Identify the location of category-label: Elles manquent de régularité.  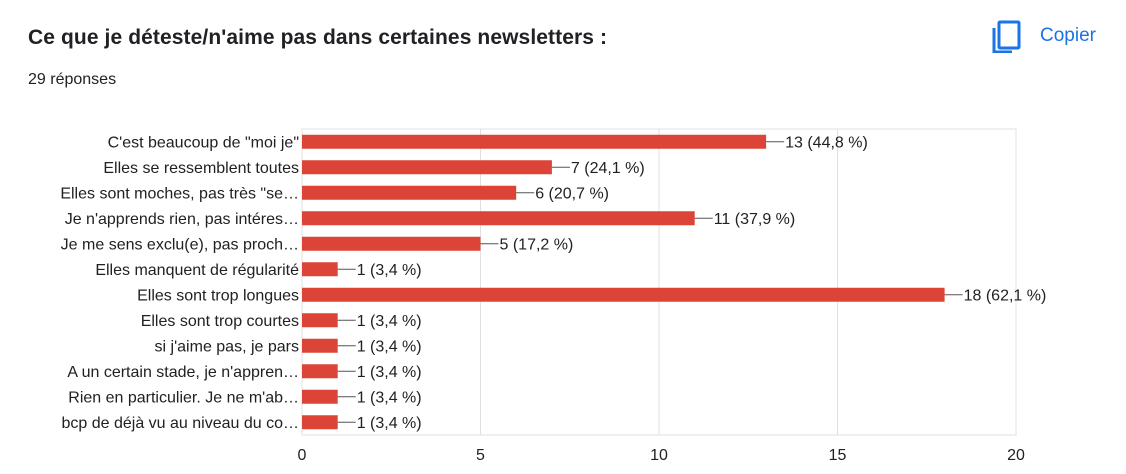
(197, 270).